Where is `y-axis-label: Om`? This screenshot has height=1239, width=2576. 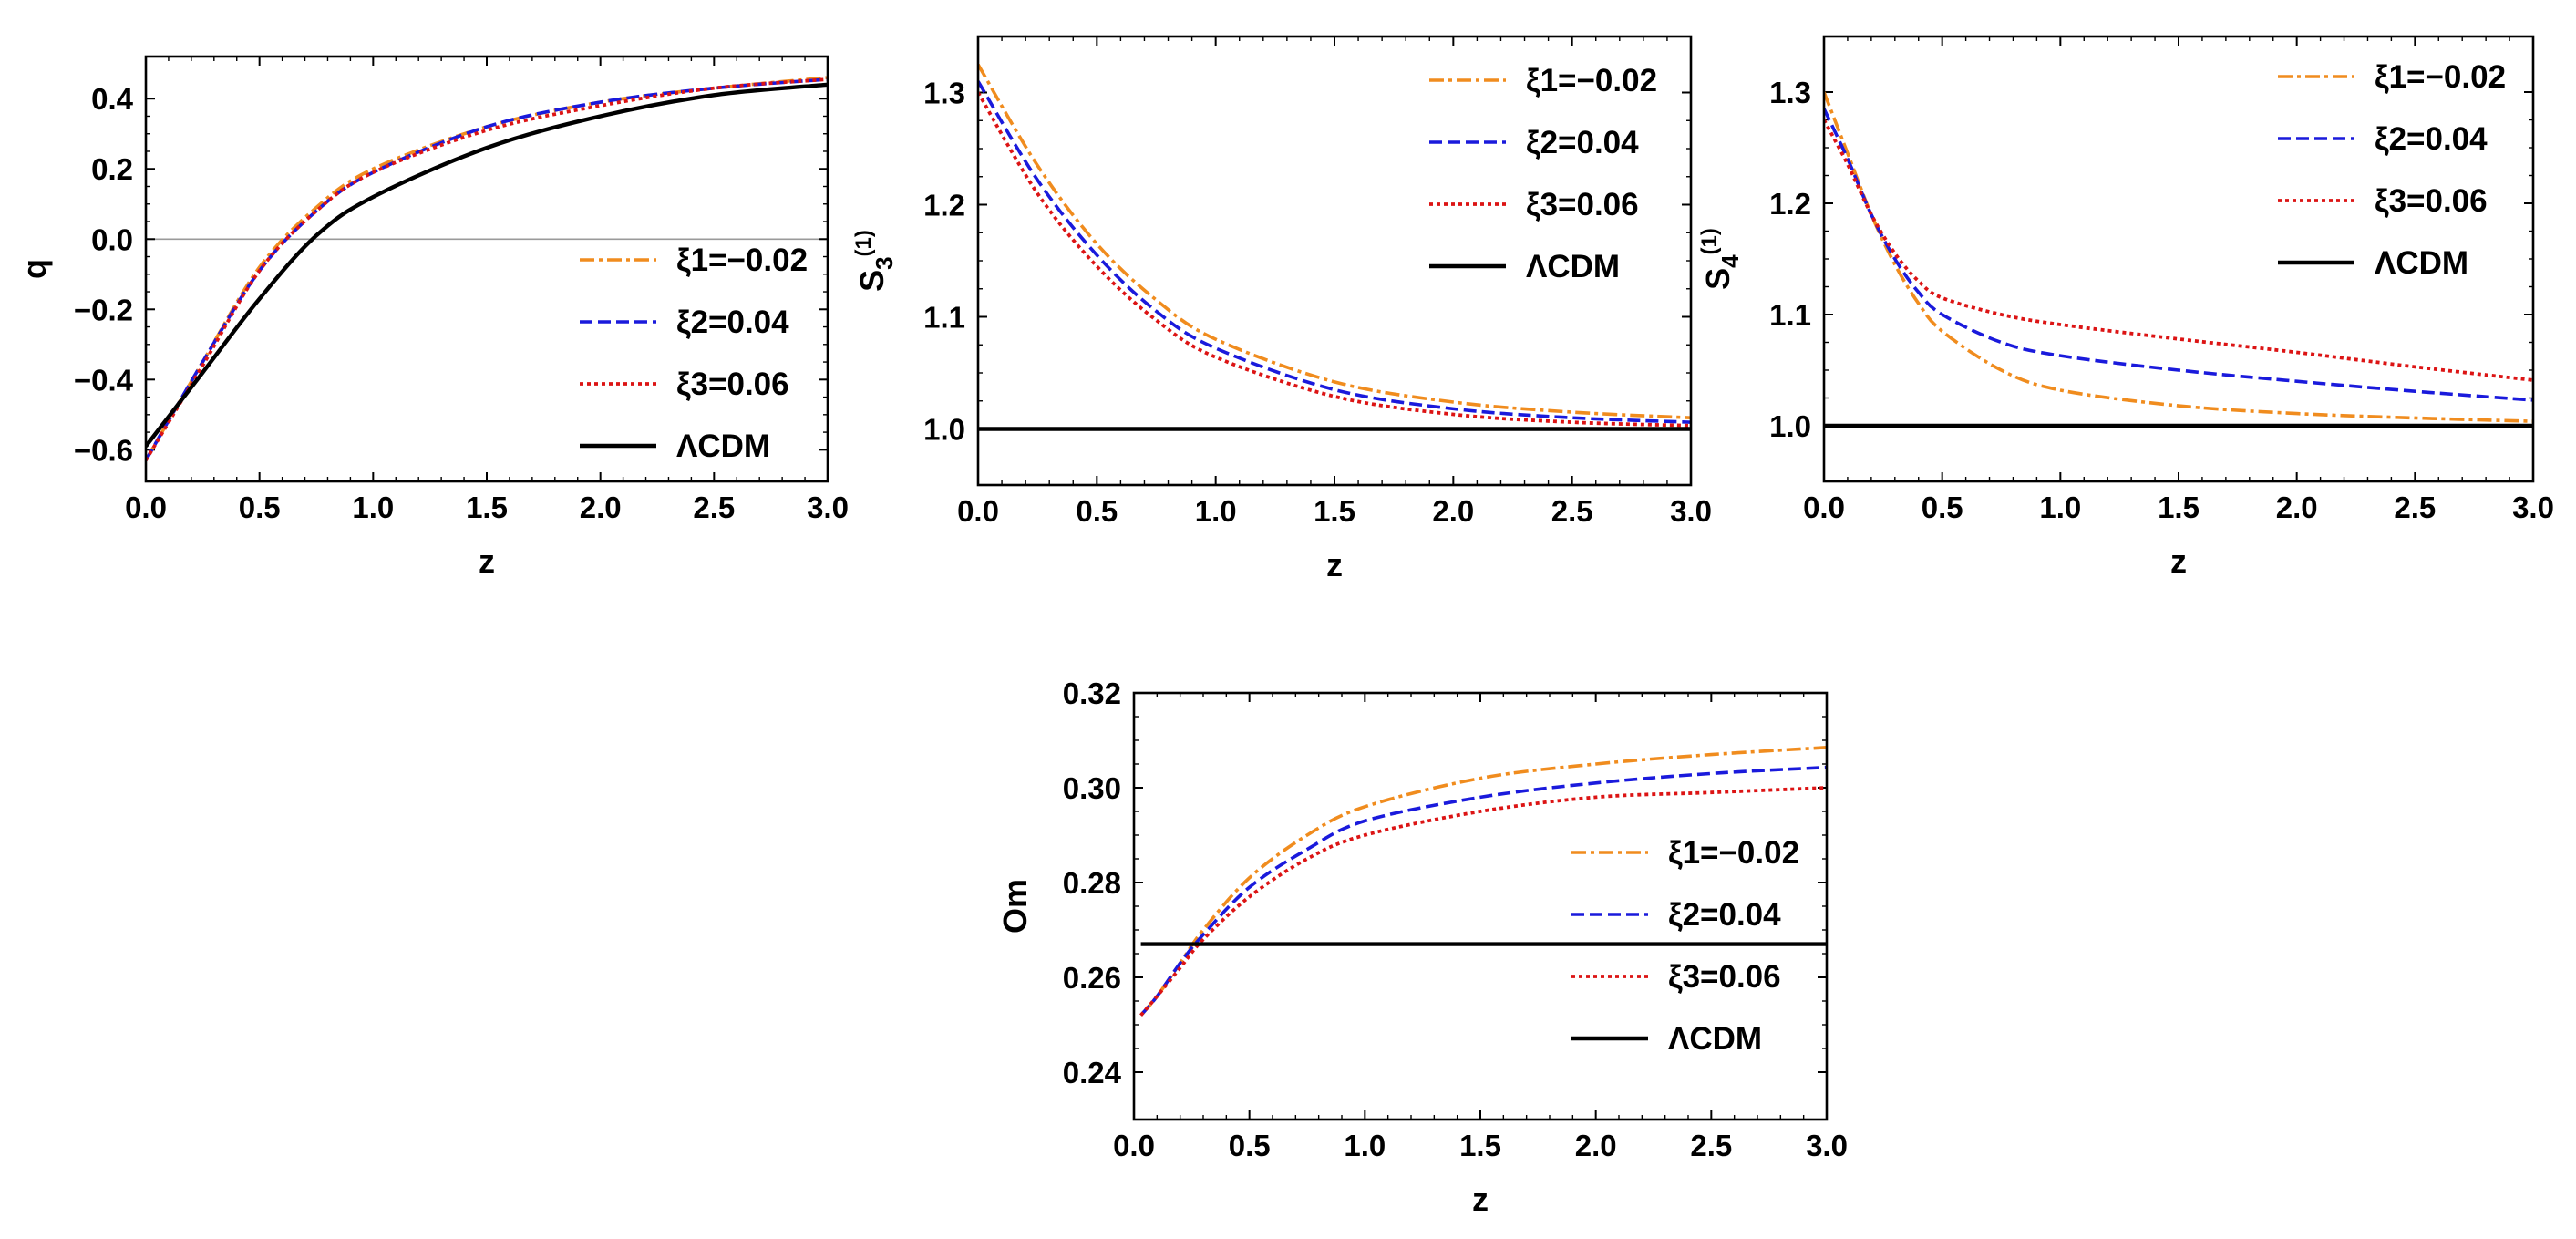 y-axis-label: Om is located at coordinates (1015, 906).